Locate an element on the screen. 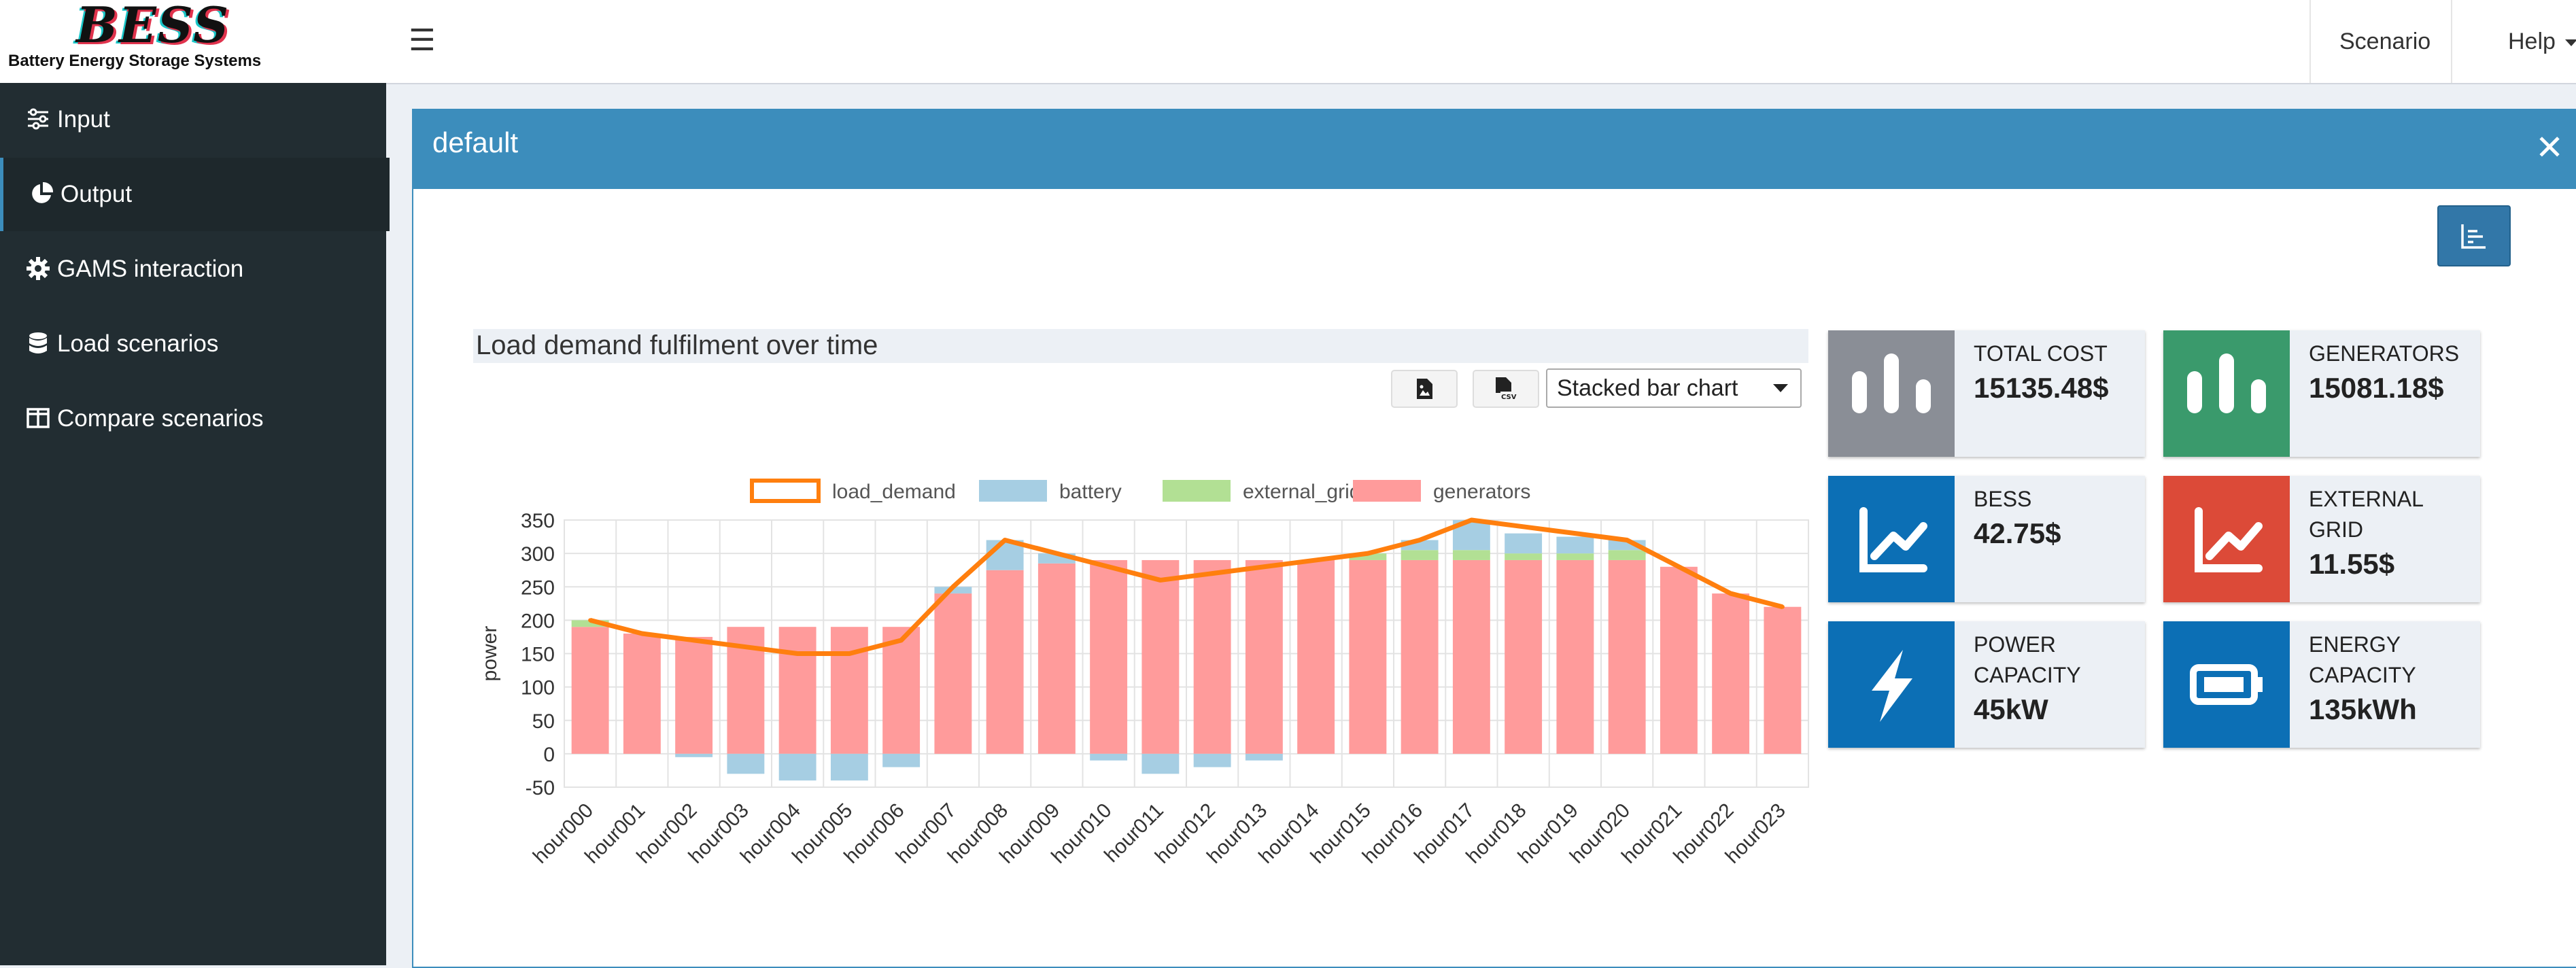  sidebar-item-gams-interaction: GAMS interaction is located at coordinates (193, 269).